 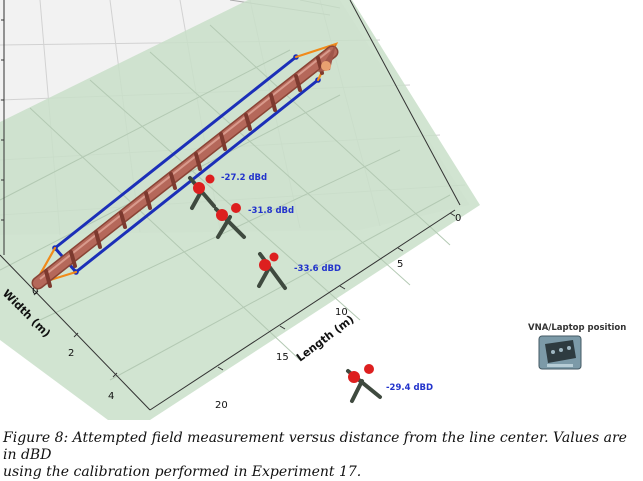 I want to click on measurement-label: -31.8 dBd, so click(x=271, y=211).